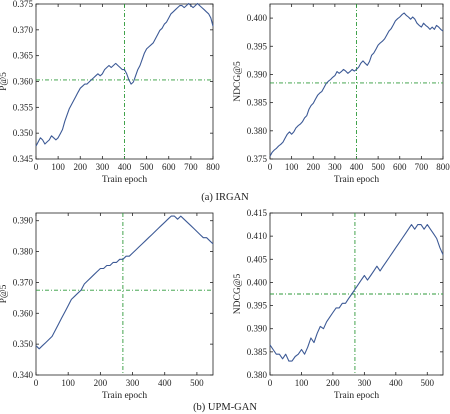 The image size is (450, 414). Describe the element at coordinates (257, 259) in the screenshot. I see `y-tick-label: 0.405` at that location.